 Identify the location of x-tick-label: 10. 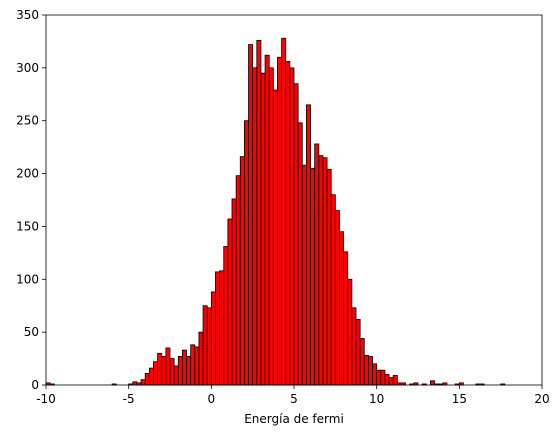
(376, 399).